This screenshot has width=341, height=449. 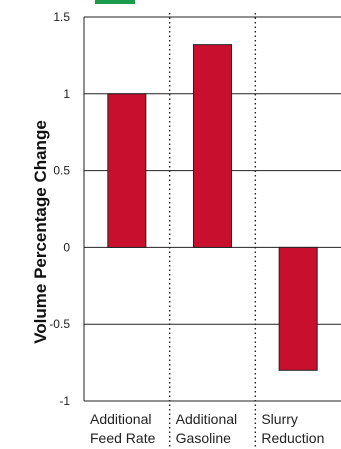 What do you see at coordinates (59, 324) in the screenshot?
I see `y-tick-label: -0.5` at bounding box center [59, 324].